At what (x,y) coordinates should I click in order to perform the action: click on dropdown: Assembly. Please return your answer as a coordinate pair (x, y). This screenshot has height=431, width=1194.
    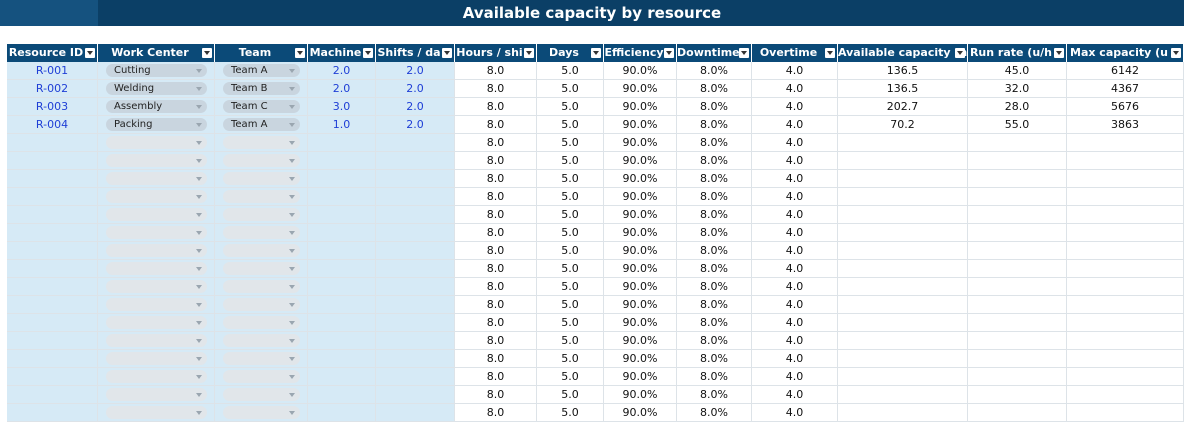
    Looking at the image, I should click on (156, 106).